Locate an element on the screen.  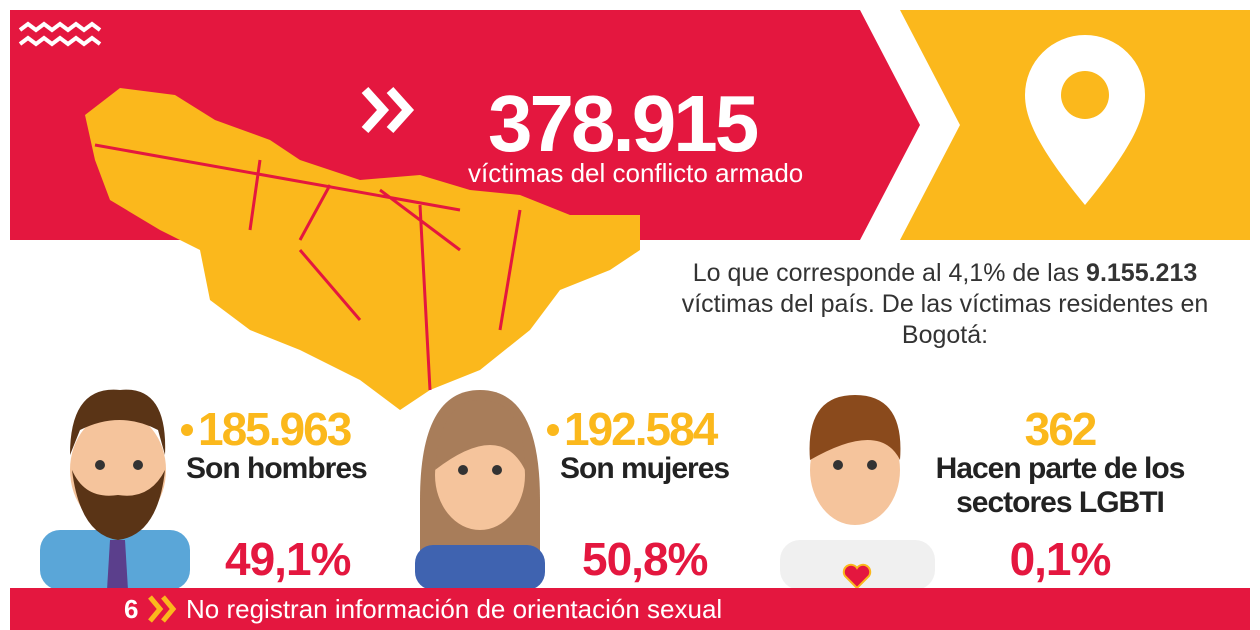
lgbti-figure is located at coordinates (857, 492).